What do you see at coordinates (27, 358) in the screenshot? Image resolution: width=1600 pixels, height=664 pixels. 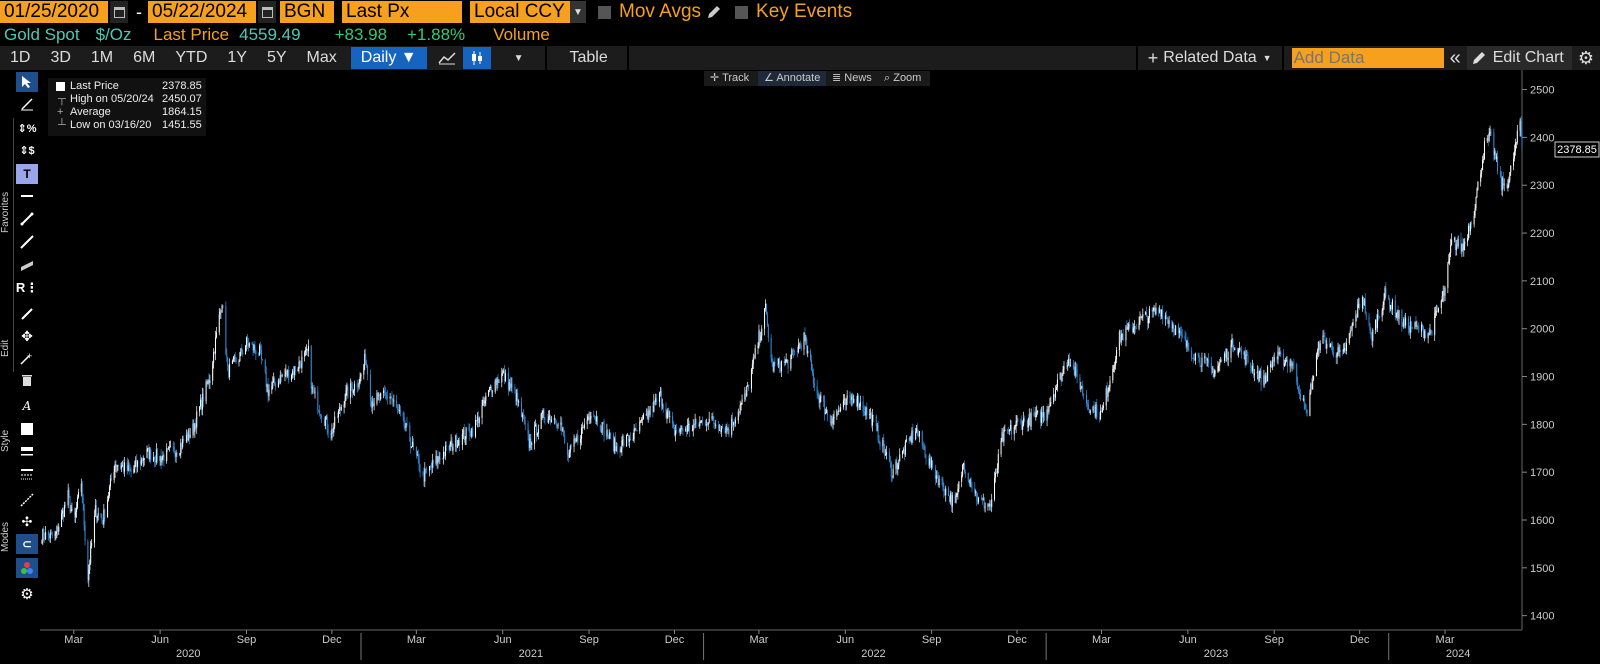 I see `add-point-icon: +` at bounding box center [27, 358].